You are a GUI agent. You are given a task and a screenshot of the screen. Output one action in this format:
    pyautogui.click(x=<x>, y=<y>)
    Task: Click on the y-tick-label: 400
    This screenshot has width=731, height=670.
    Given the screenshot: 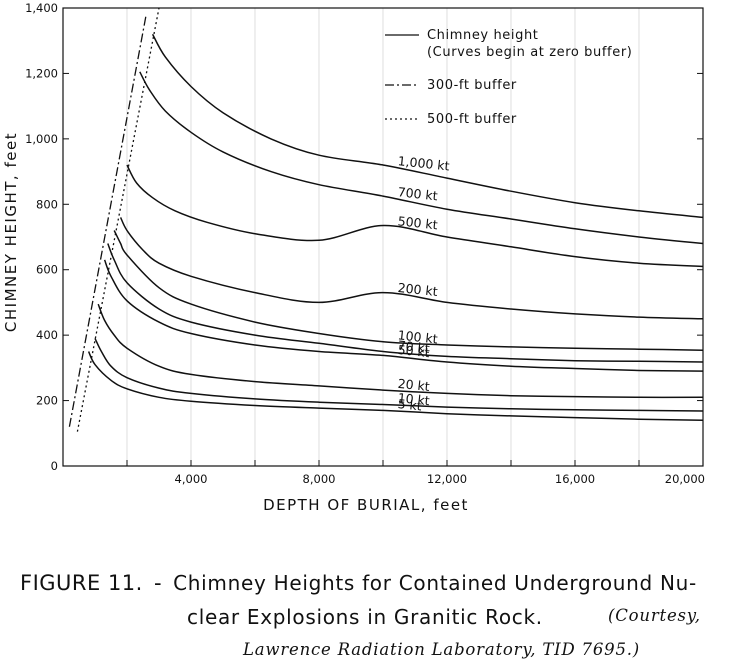 What is the action you would take?
    pyautogui.click(x=47, y=335)
    